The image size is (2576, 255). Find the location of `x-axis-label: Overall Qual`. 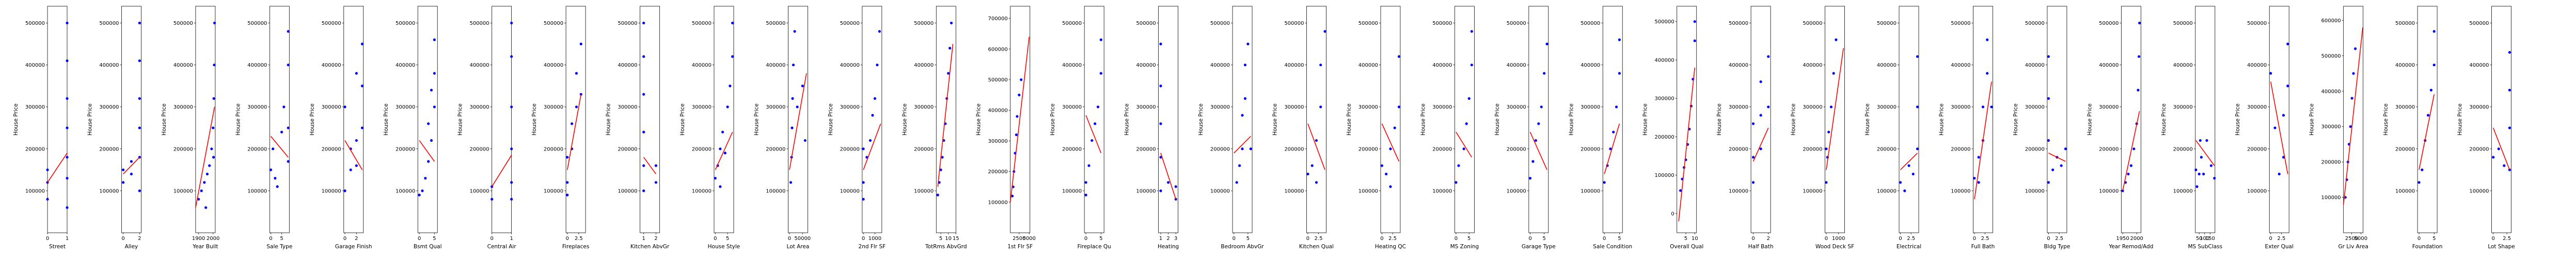

x-axis-label: Overall Qual is located at coordinates (1687, 247).